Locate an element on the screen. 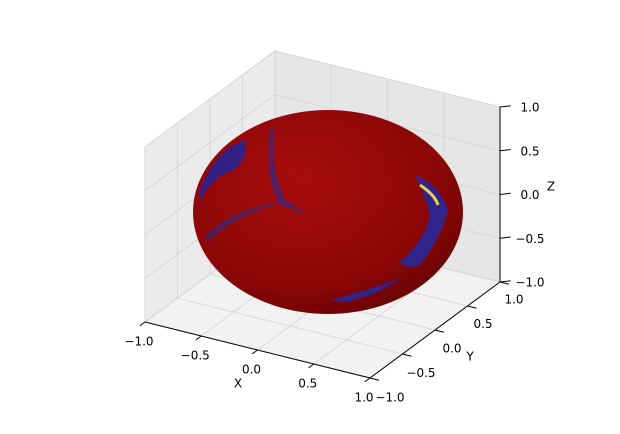 The image size is (620, 434). z-tick-label: −0.5 is located at coordinates (529, 239).